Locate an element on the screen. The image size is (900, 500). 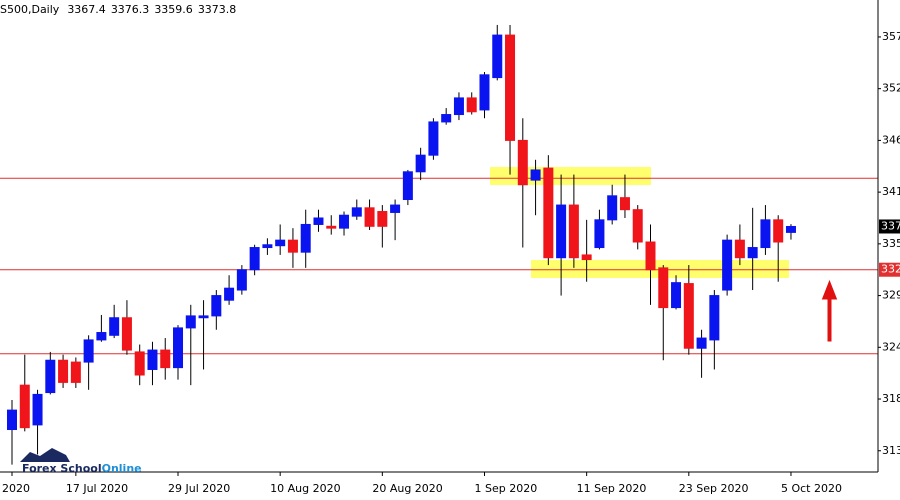
header-low: 3359.6 is located at coordinates (173, 9).